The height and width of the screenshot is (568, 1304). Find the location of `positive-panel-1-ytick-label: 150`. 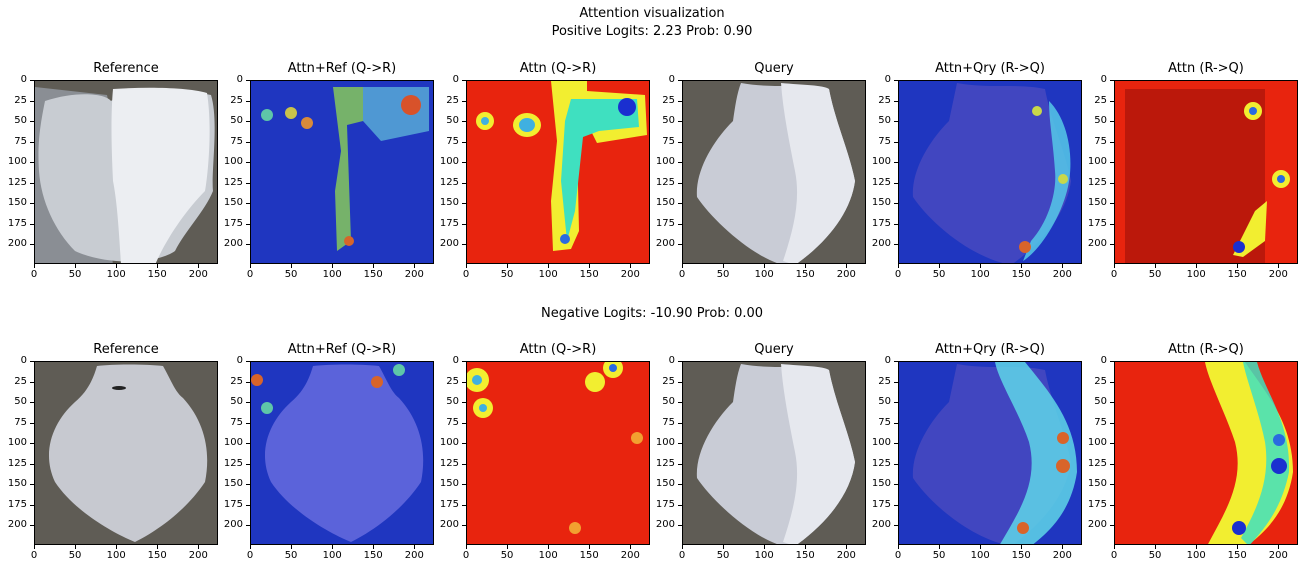

positive-panel-1-ytick-label: 150 is located at coordinates (17, 203).